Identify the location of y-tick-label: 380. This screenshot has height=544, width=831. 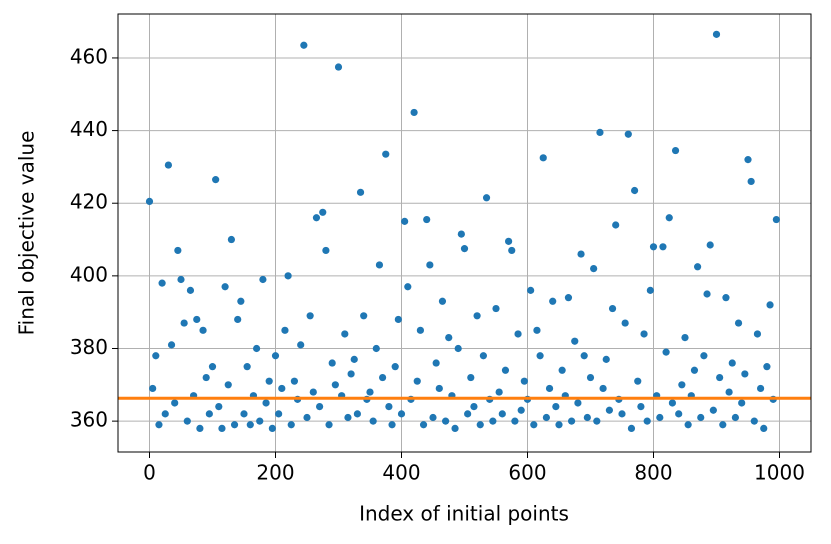
(89, 347).